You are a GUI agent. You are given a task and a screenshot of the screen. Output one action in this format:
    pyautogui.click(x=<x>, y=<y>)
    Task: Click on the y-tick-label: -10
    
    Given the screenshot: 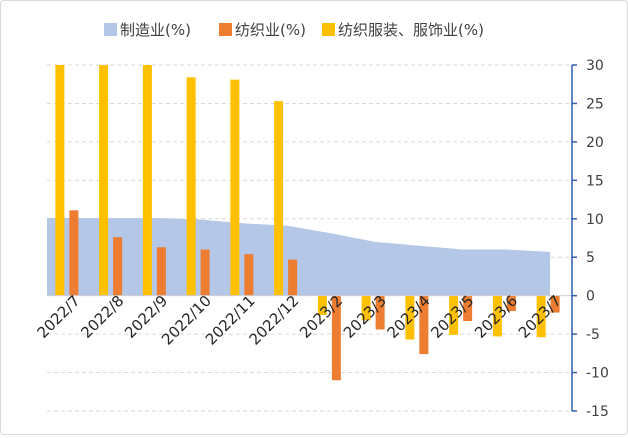 What is the action you would take?
    pyautogui.click(x=597, y=374)
    